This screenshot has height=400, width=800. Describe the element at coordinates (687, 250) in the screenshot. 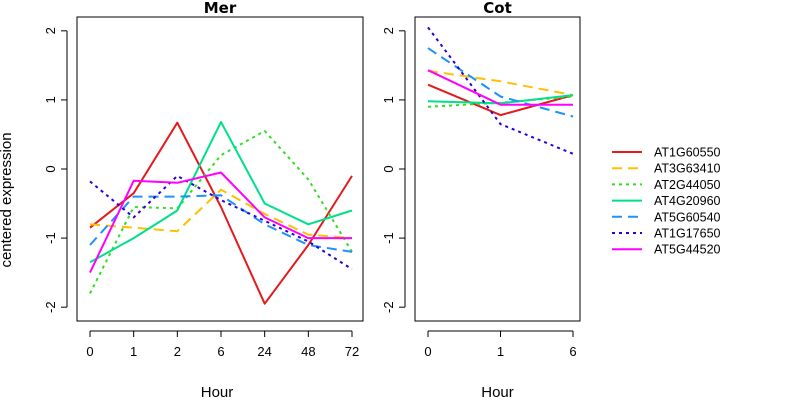

I see `legend-label: AT5G44520` at that location.